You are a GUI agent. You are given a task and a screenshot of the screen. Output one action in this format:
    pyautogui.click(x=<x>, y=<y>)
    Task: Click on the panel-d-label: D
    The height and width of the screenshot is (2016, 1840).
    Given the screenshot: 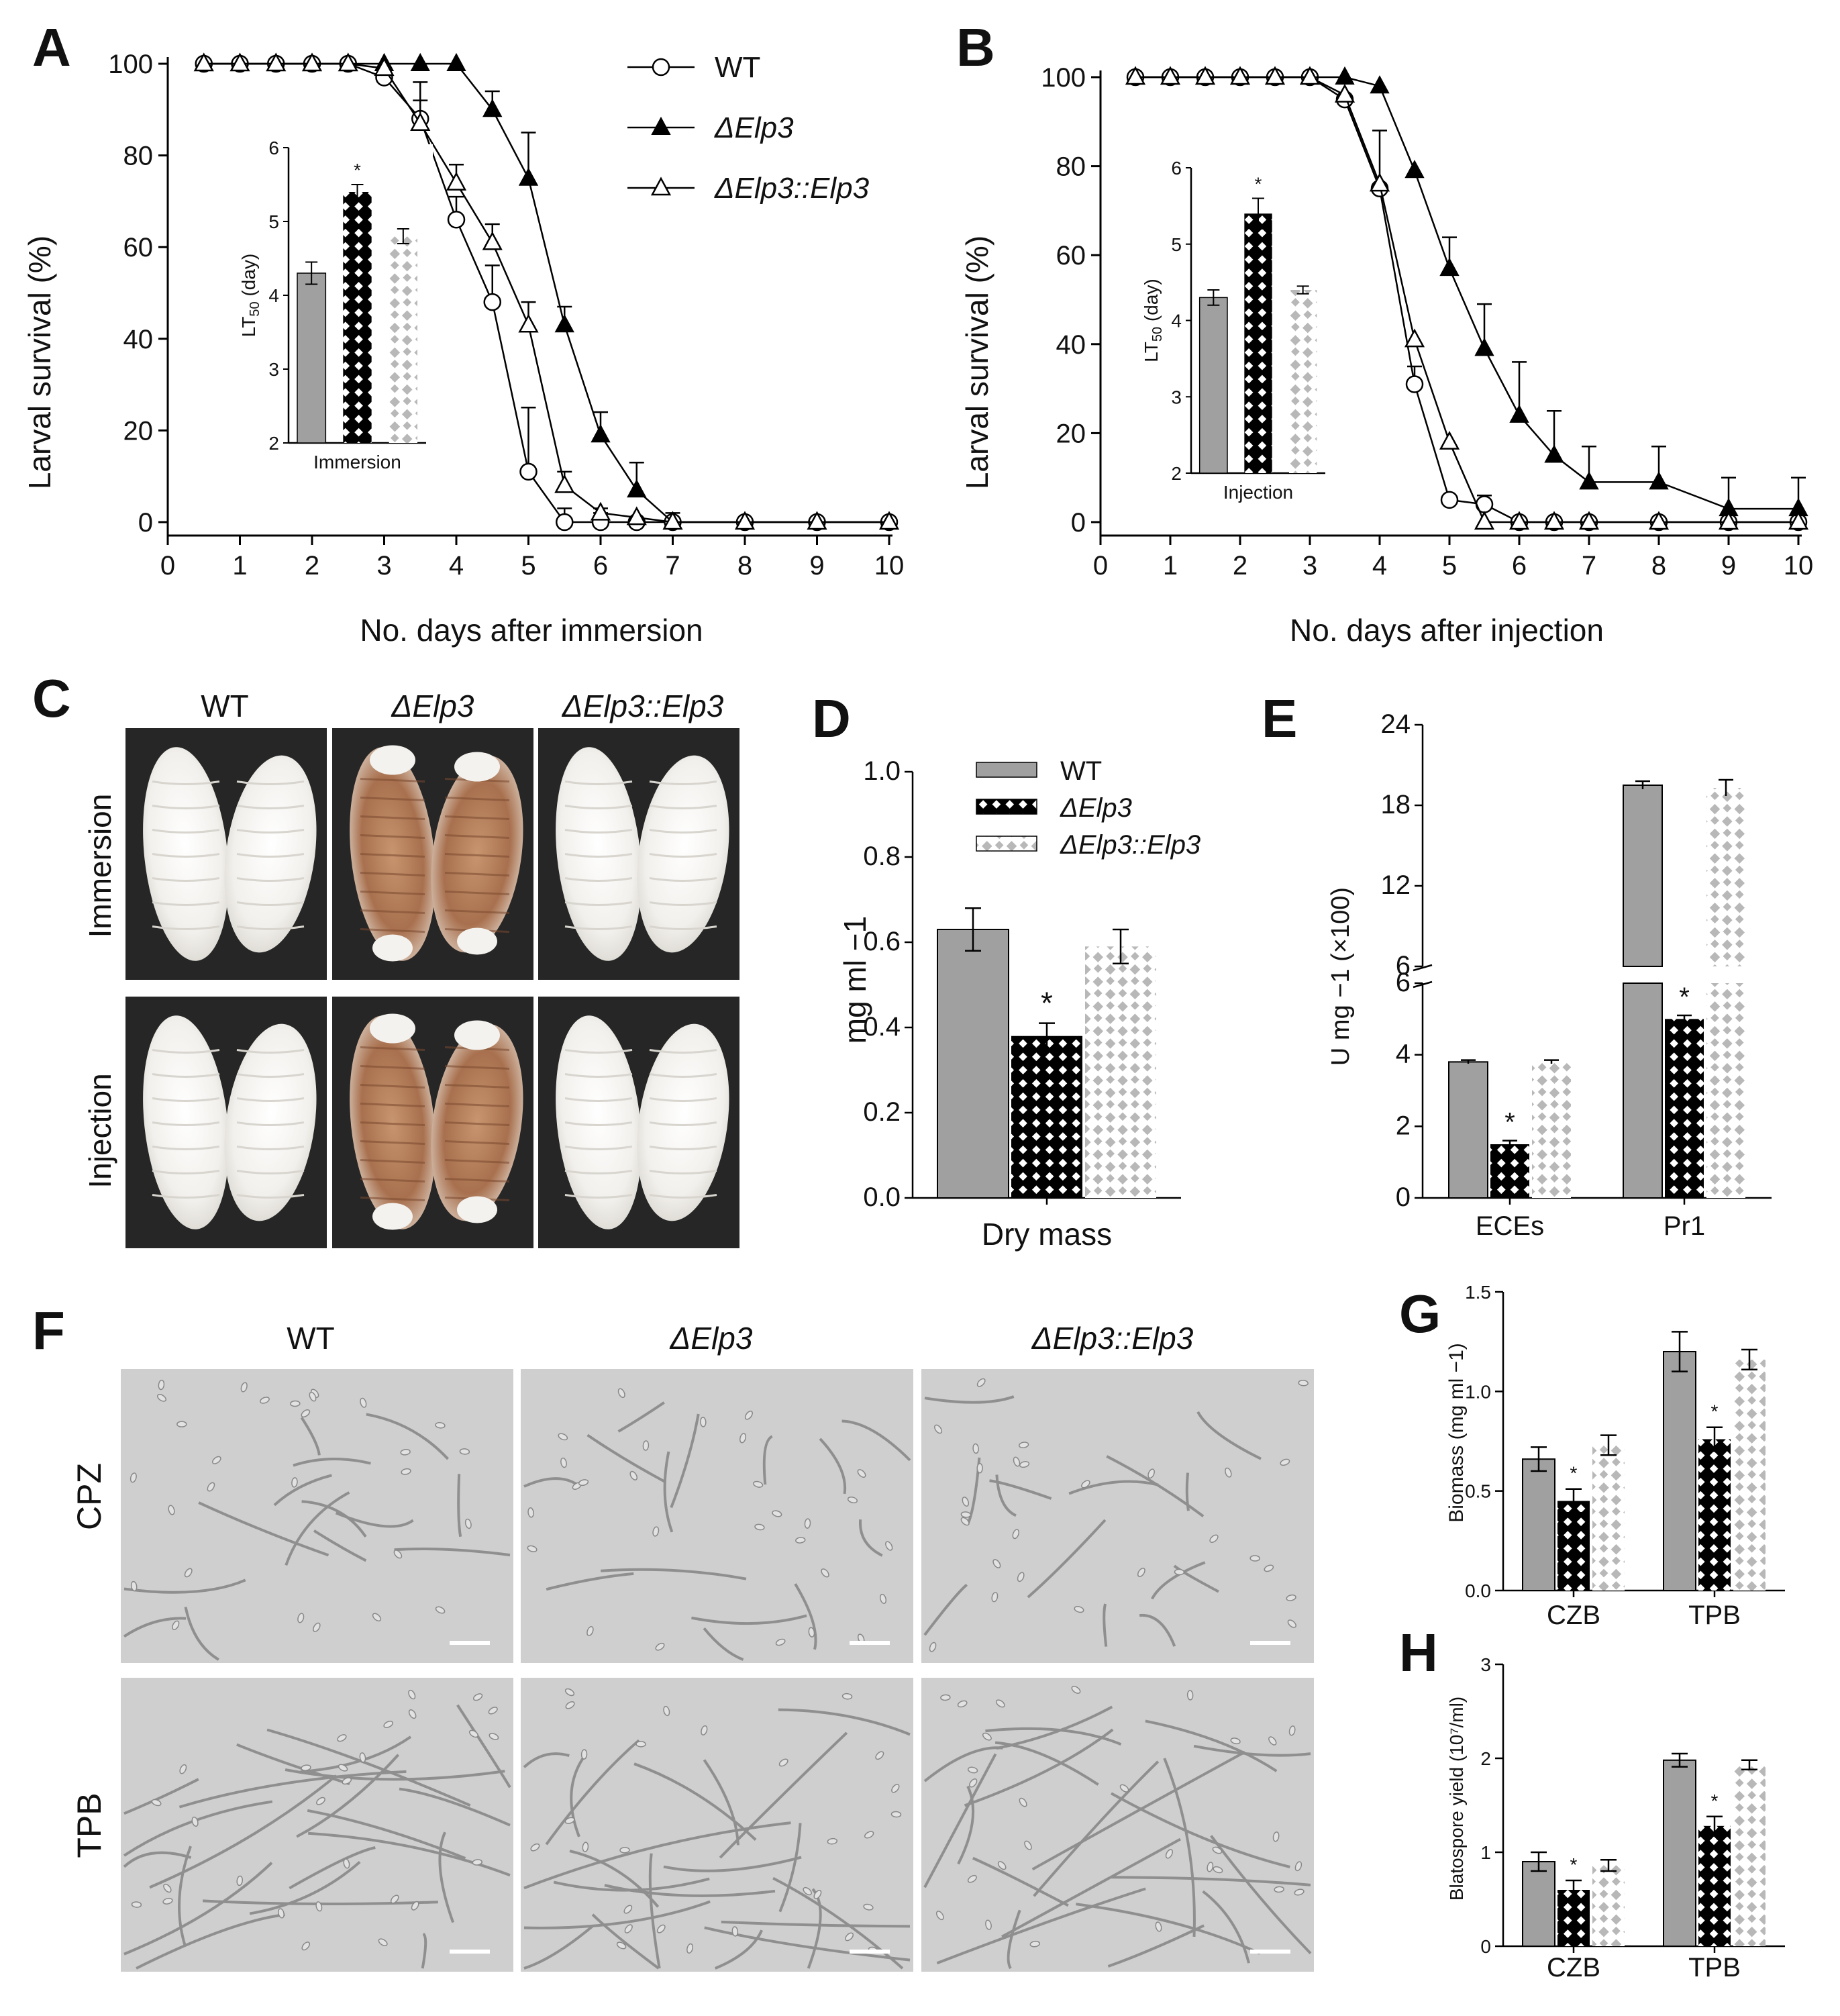 What is the action you would take?
    pyautogui.click(x=831, y=718)
    